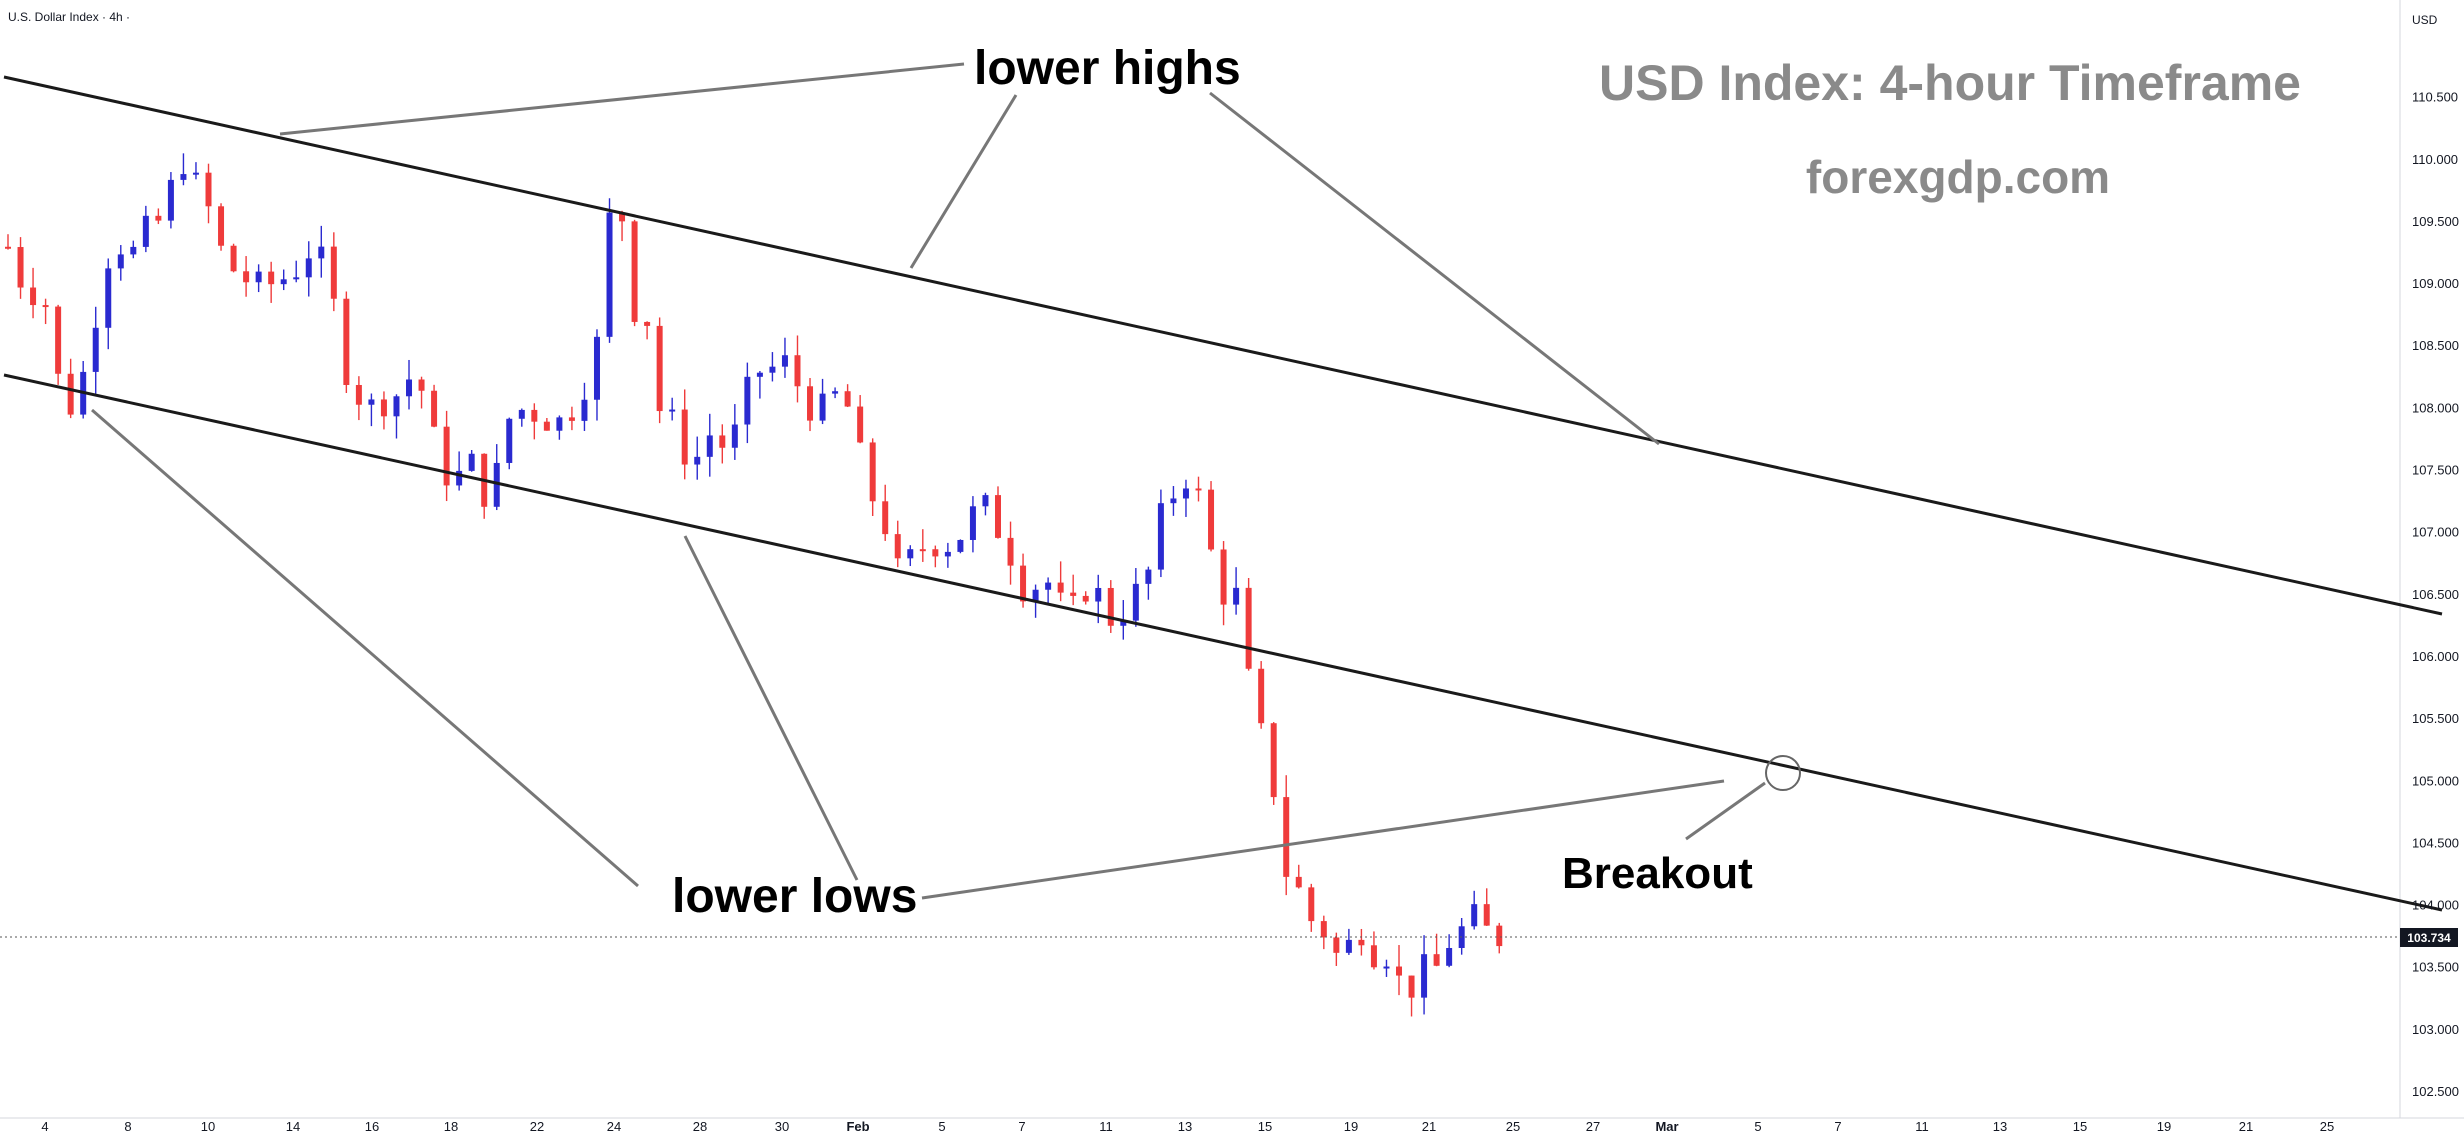 This screenshot has height=1145, width=2464. What do you see at coordinates (2435, 345) in the screenshot?
I see `price-tick-label: 108.500` at bounding box center [2435, 345].